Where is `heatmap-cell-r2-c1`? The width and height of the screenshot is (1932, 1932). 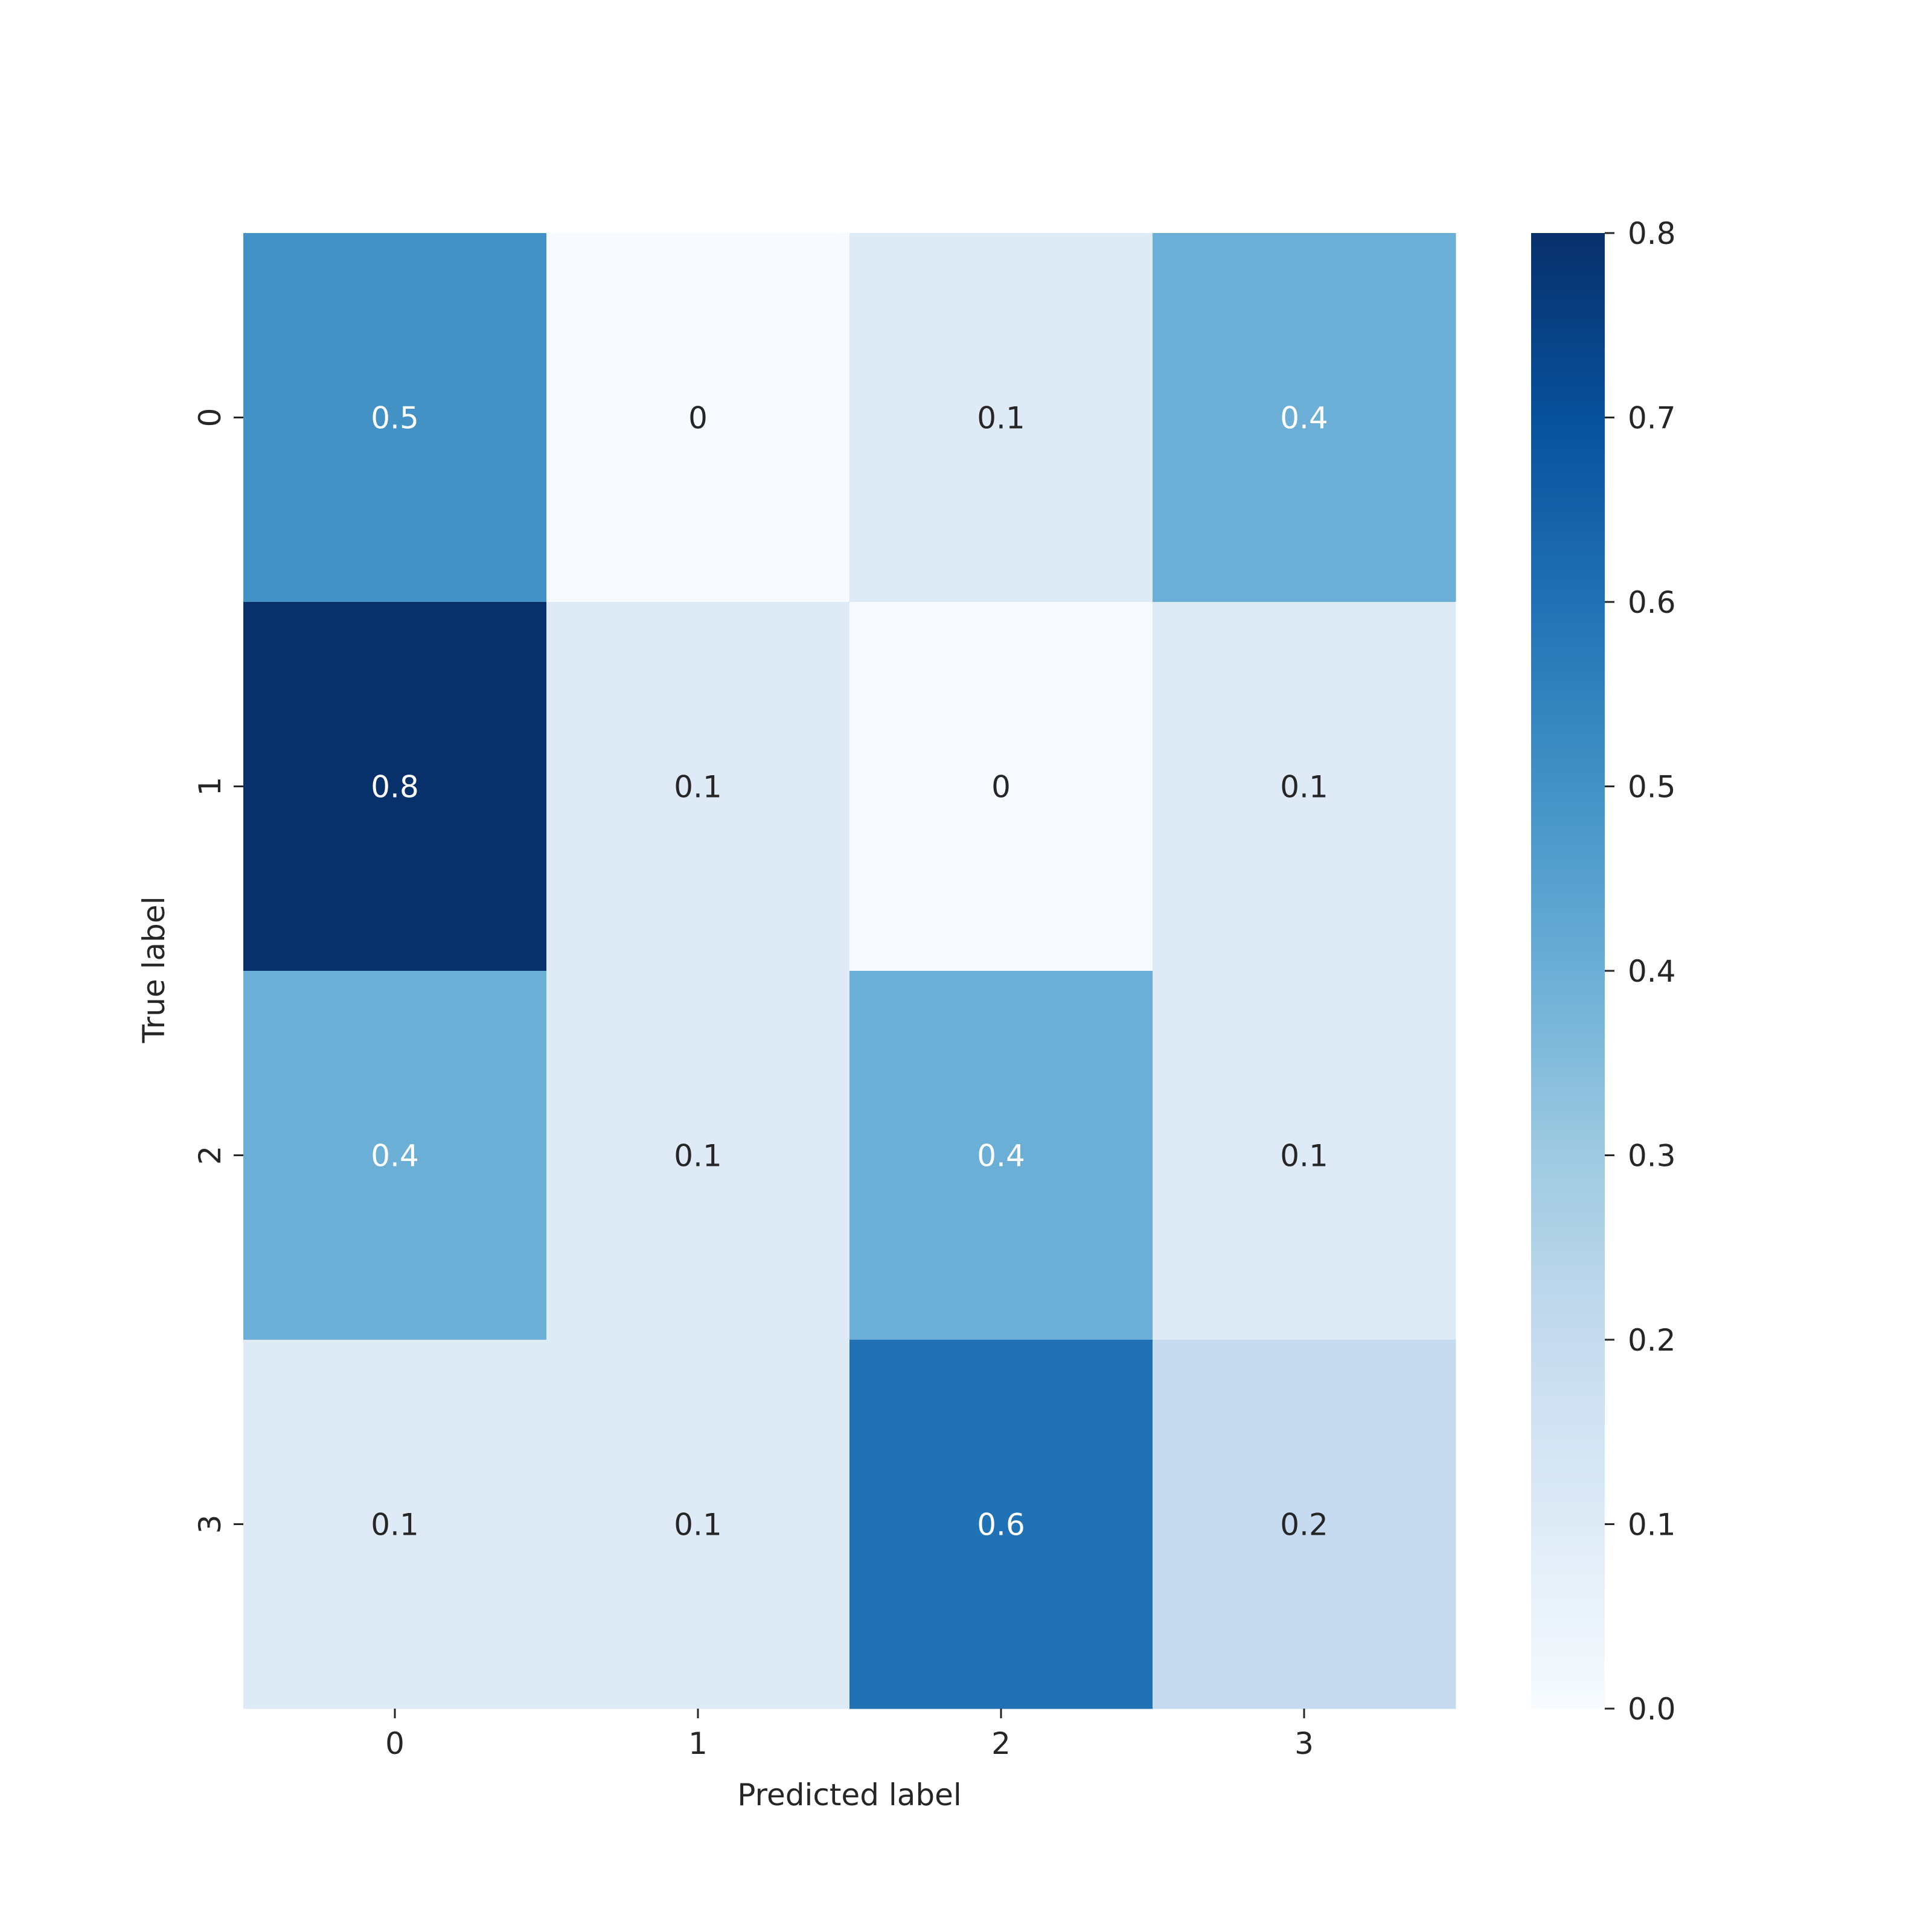 heatmap-cell-r2-c1 is located at coordinates (698, 1155).